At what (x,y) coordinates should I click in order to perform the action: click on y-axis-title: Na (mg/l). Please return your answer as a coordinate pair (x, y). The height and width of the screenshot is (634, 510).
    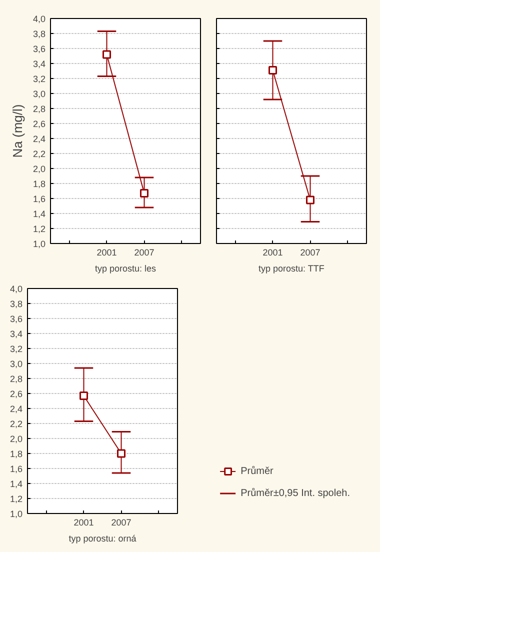
    Looking at the image, I should click on (17, 131).